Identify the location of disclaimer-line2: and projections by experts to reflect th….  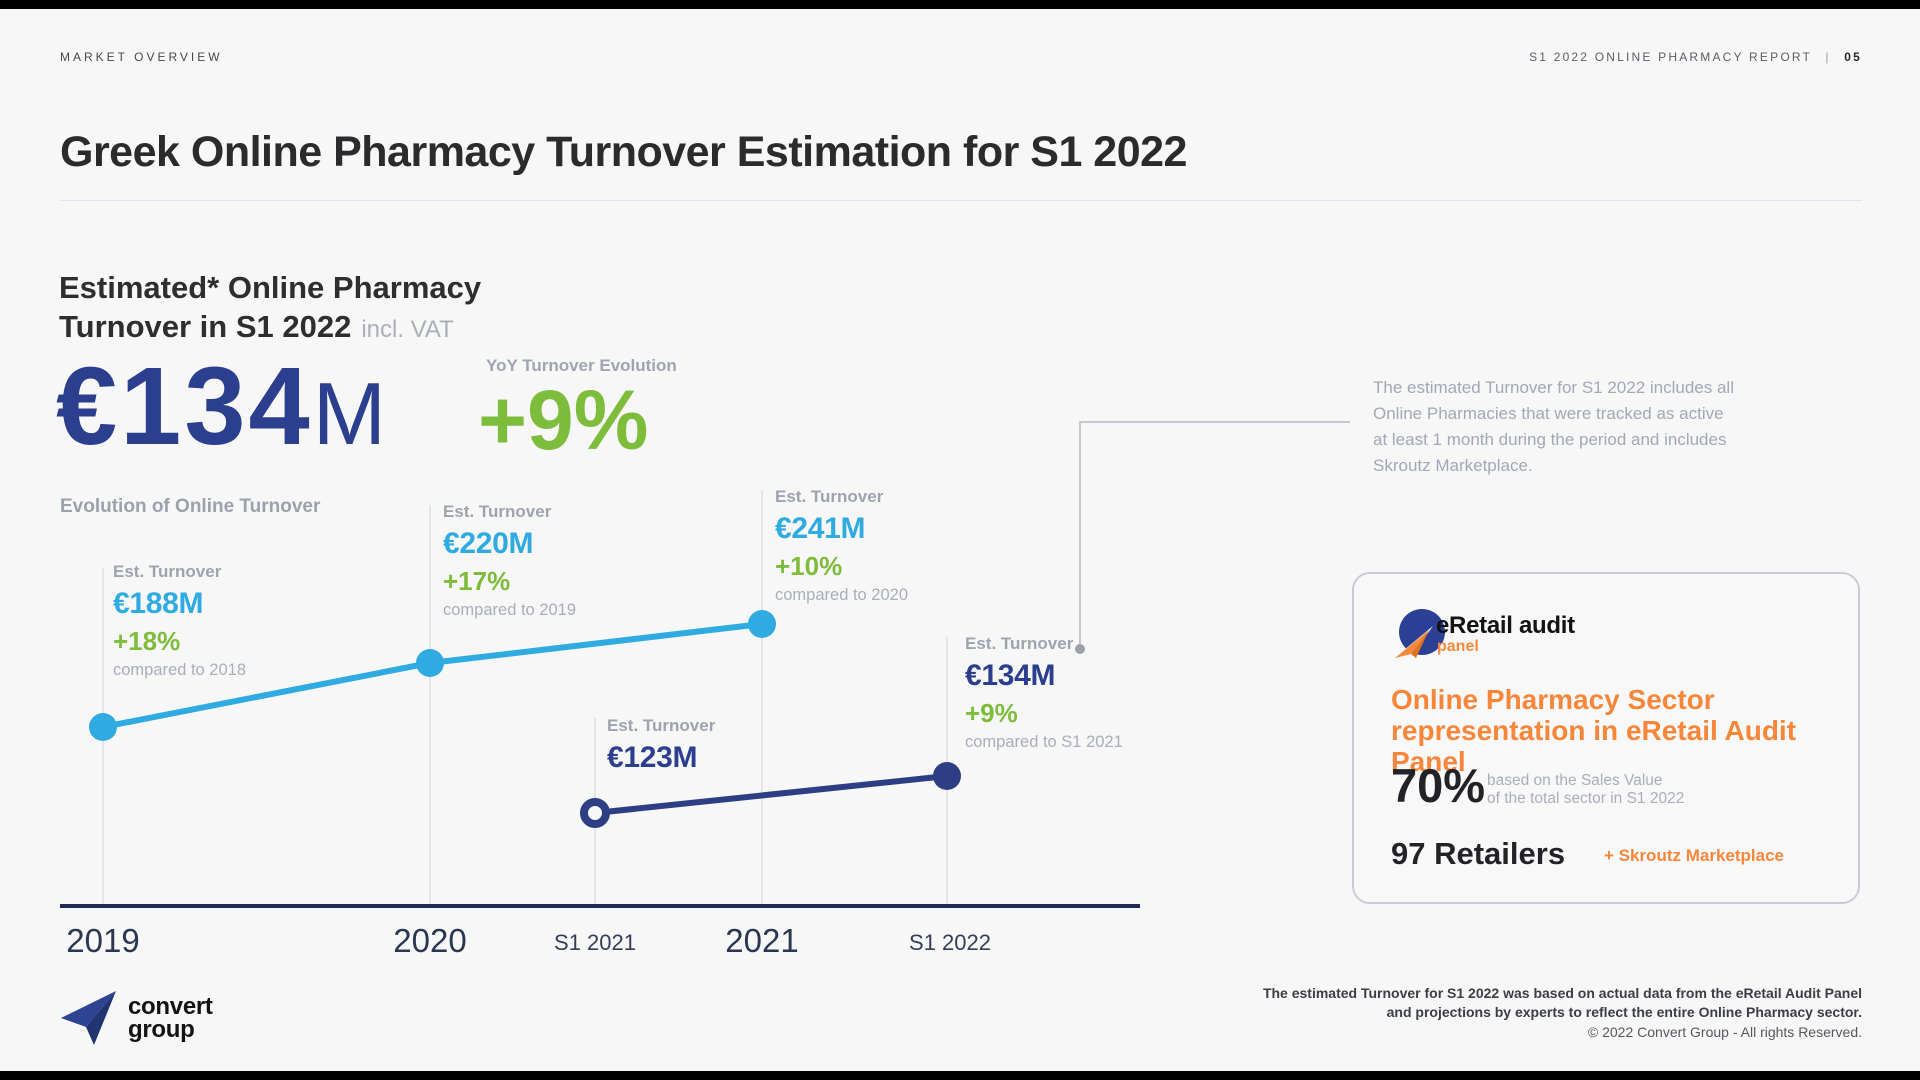
(1624, 1011).